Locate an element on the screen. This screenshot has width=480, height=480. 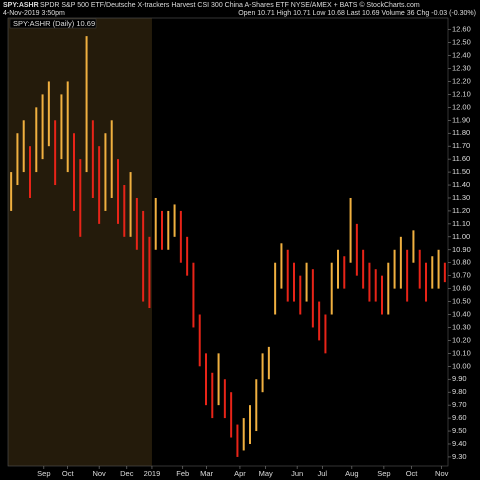
y-tick-label: 11.20 is located at coordinates (461, 210).